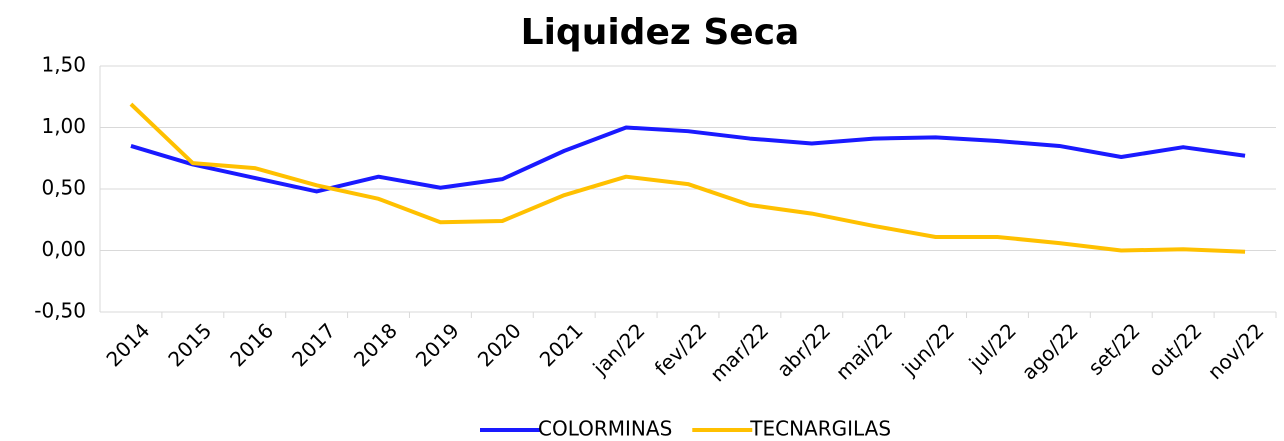  What do you see at coordinates (928, 349) in the screenshot?
I see `x-tick-label: jun/22` at bounding box center [928, 349].